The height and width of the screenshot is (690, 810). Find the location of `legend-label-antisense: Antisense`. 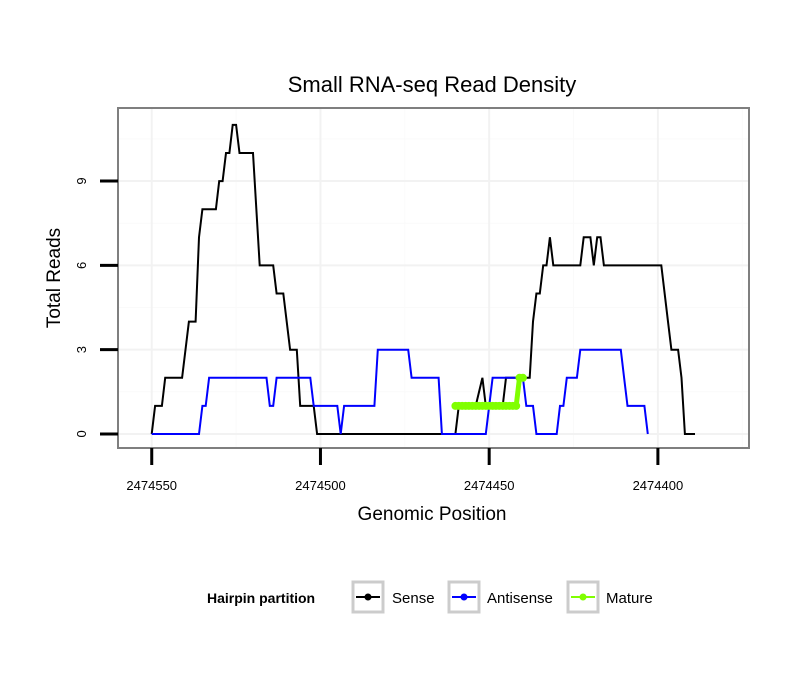

legend-label-antisense: Antisense is located at coordinates (520, 598).